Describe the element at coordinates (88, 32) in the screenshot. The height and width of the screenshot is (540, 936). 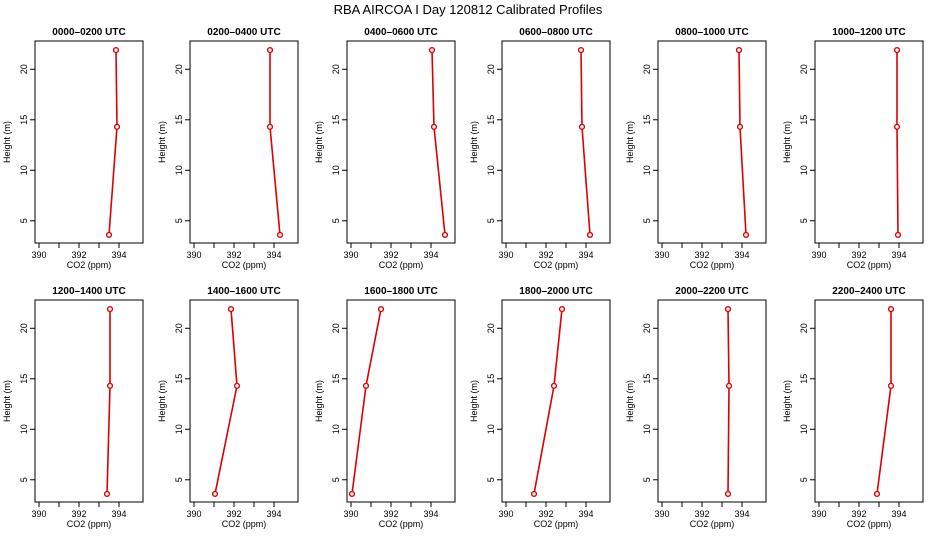
I see `panel-title: 0000–0200 UTC` at that location.